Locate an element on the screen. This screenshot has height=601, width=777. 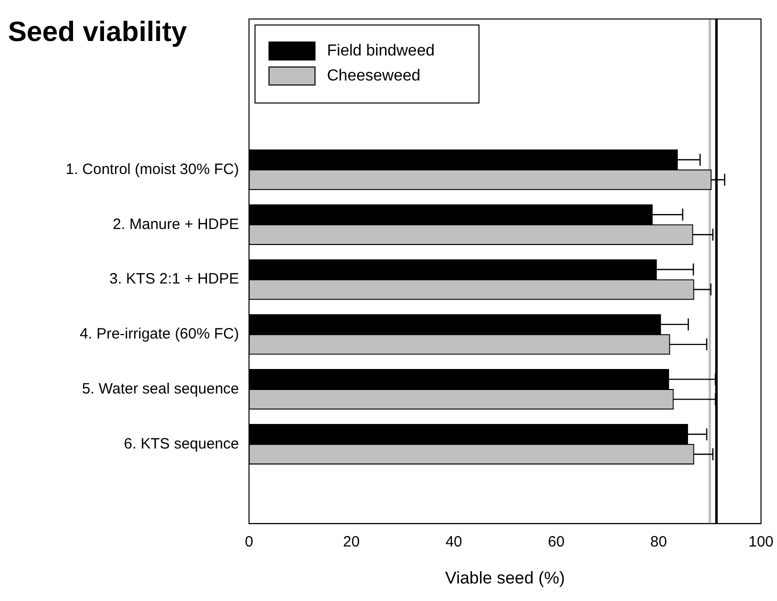
x-tick-label: 40 is located at coordinates (453, 542).